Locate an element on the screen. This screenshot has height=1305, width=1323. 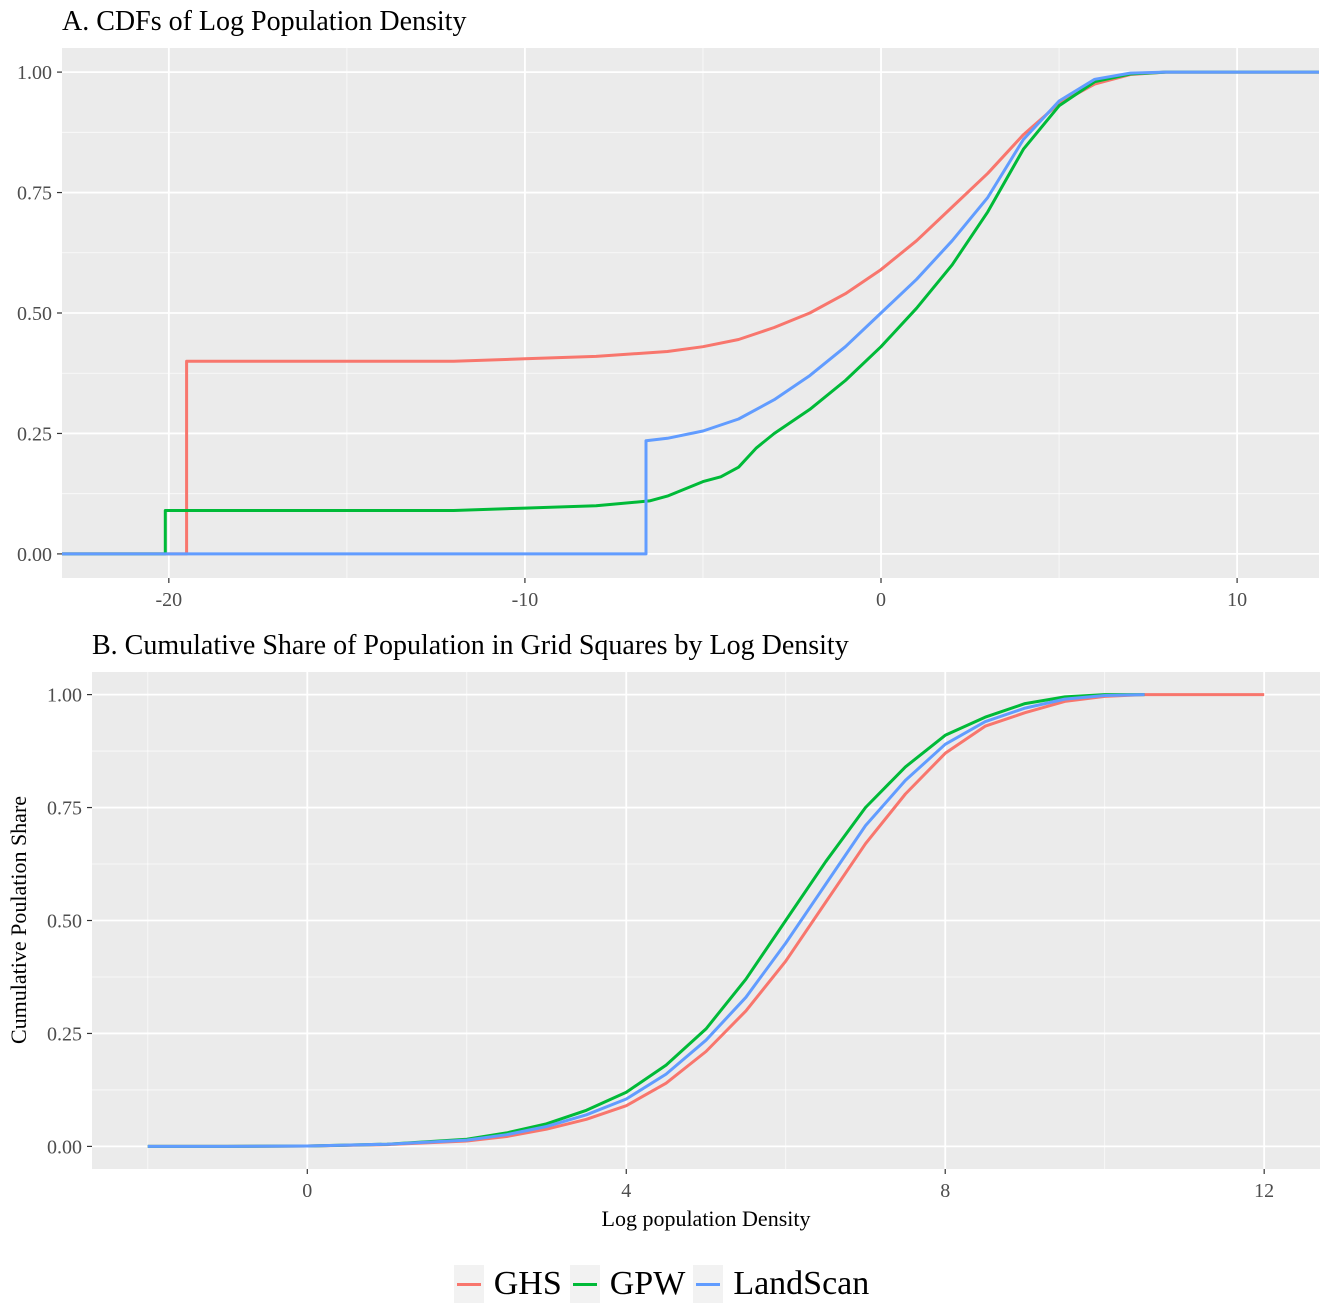
panel-a-y-tick-label: 0.75 is located at coordinates (34, 194).